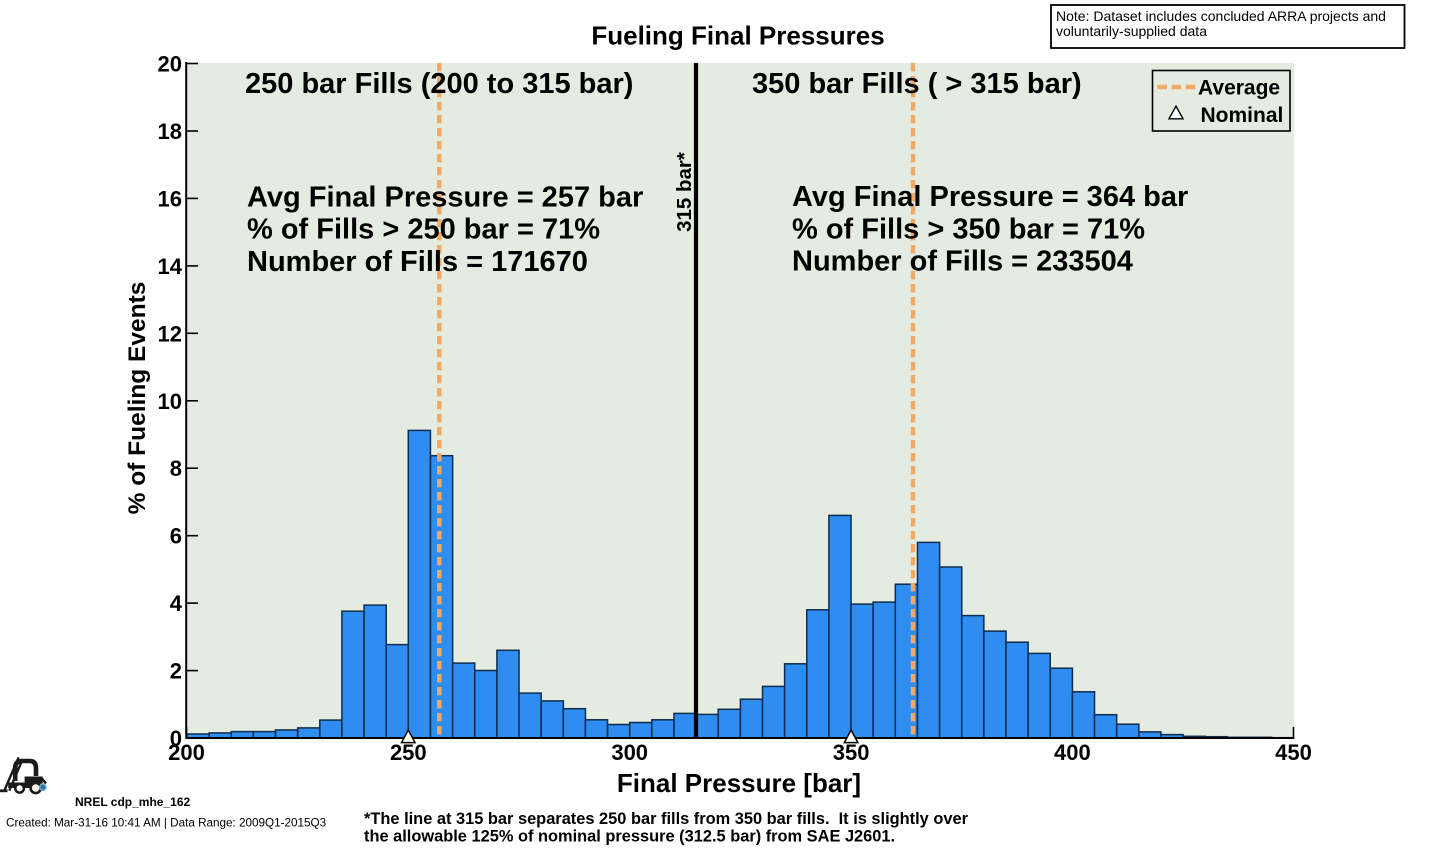 Image resolution: width=1431 pixels, height=859 pixels. Describe the element at coordinates (176, 468) in the screenshot. I see `svg-text: 8` at that location.